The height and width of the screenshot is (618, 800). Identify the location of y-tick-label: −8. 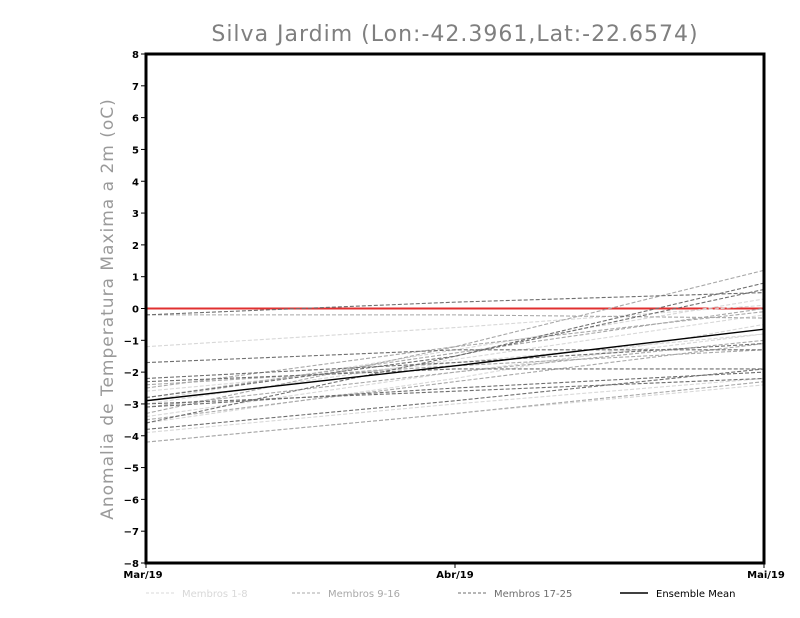
(131, 564).